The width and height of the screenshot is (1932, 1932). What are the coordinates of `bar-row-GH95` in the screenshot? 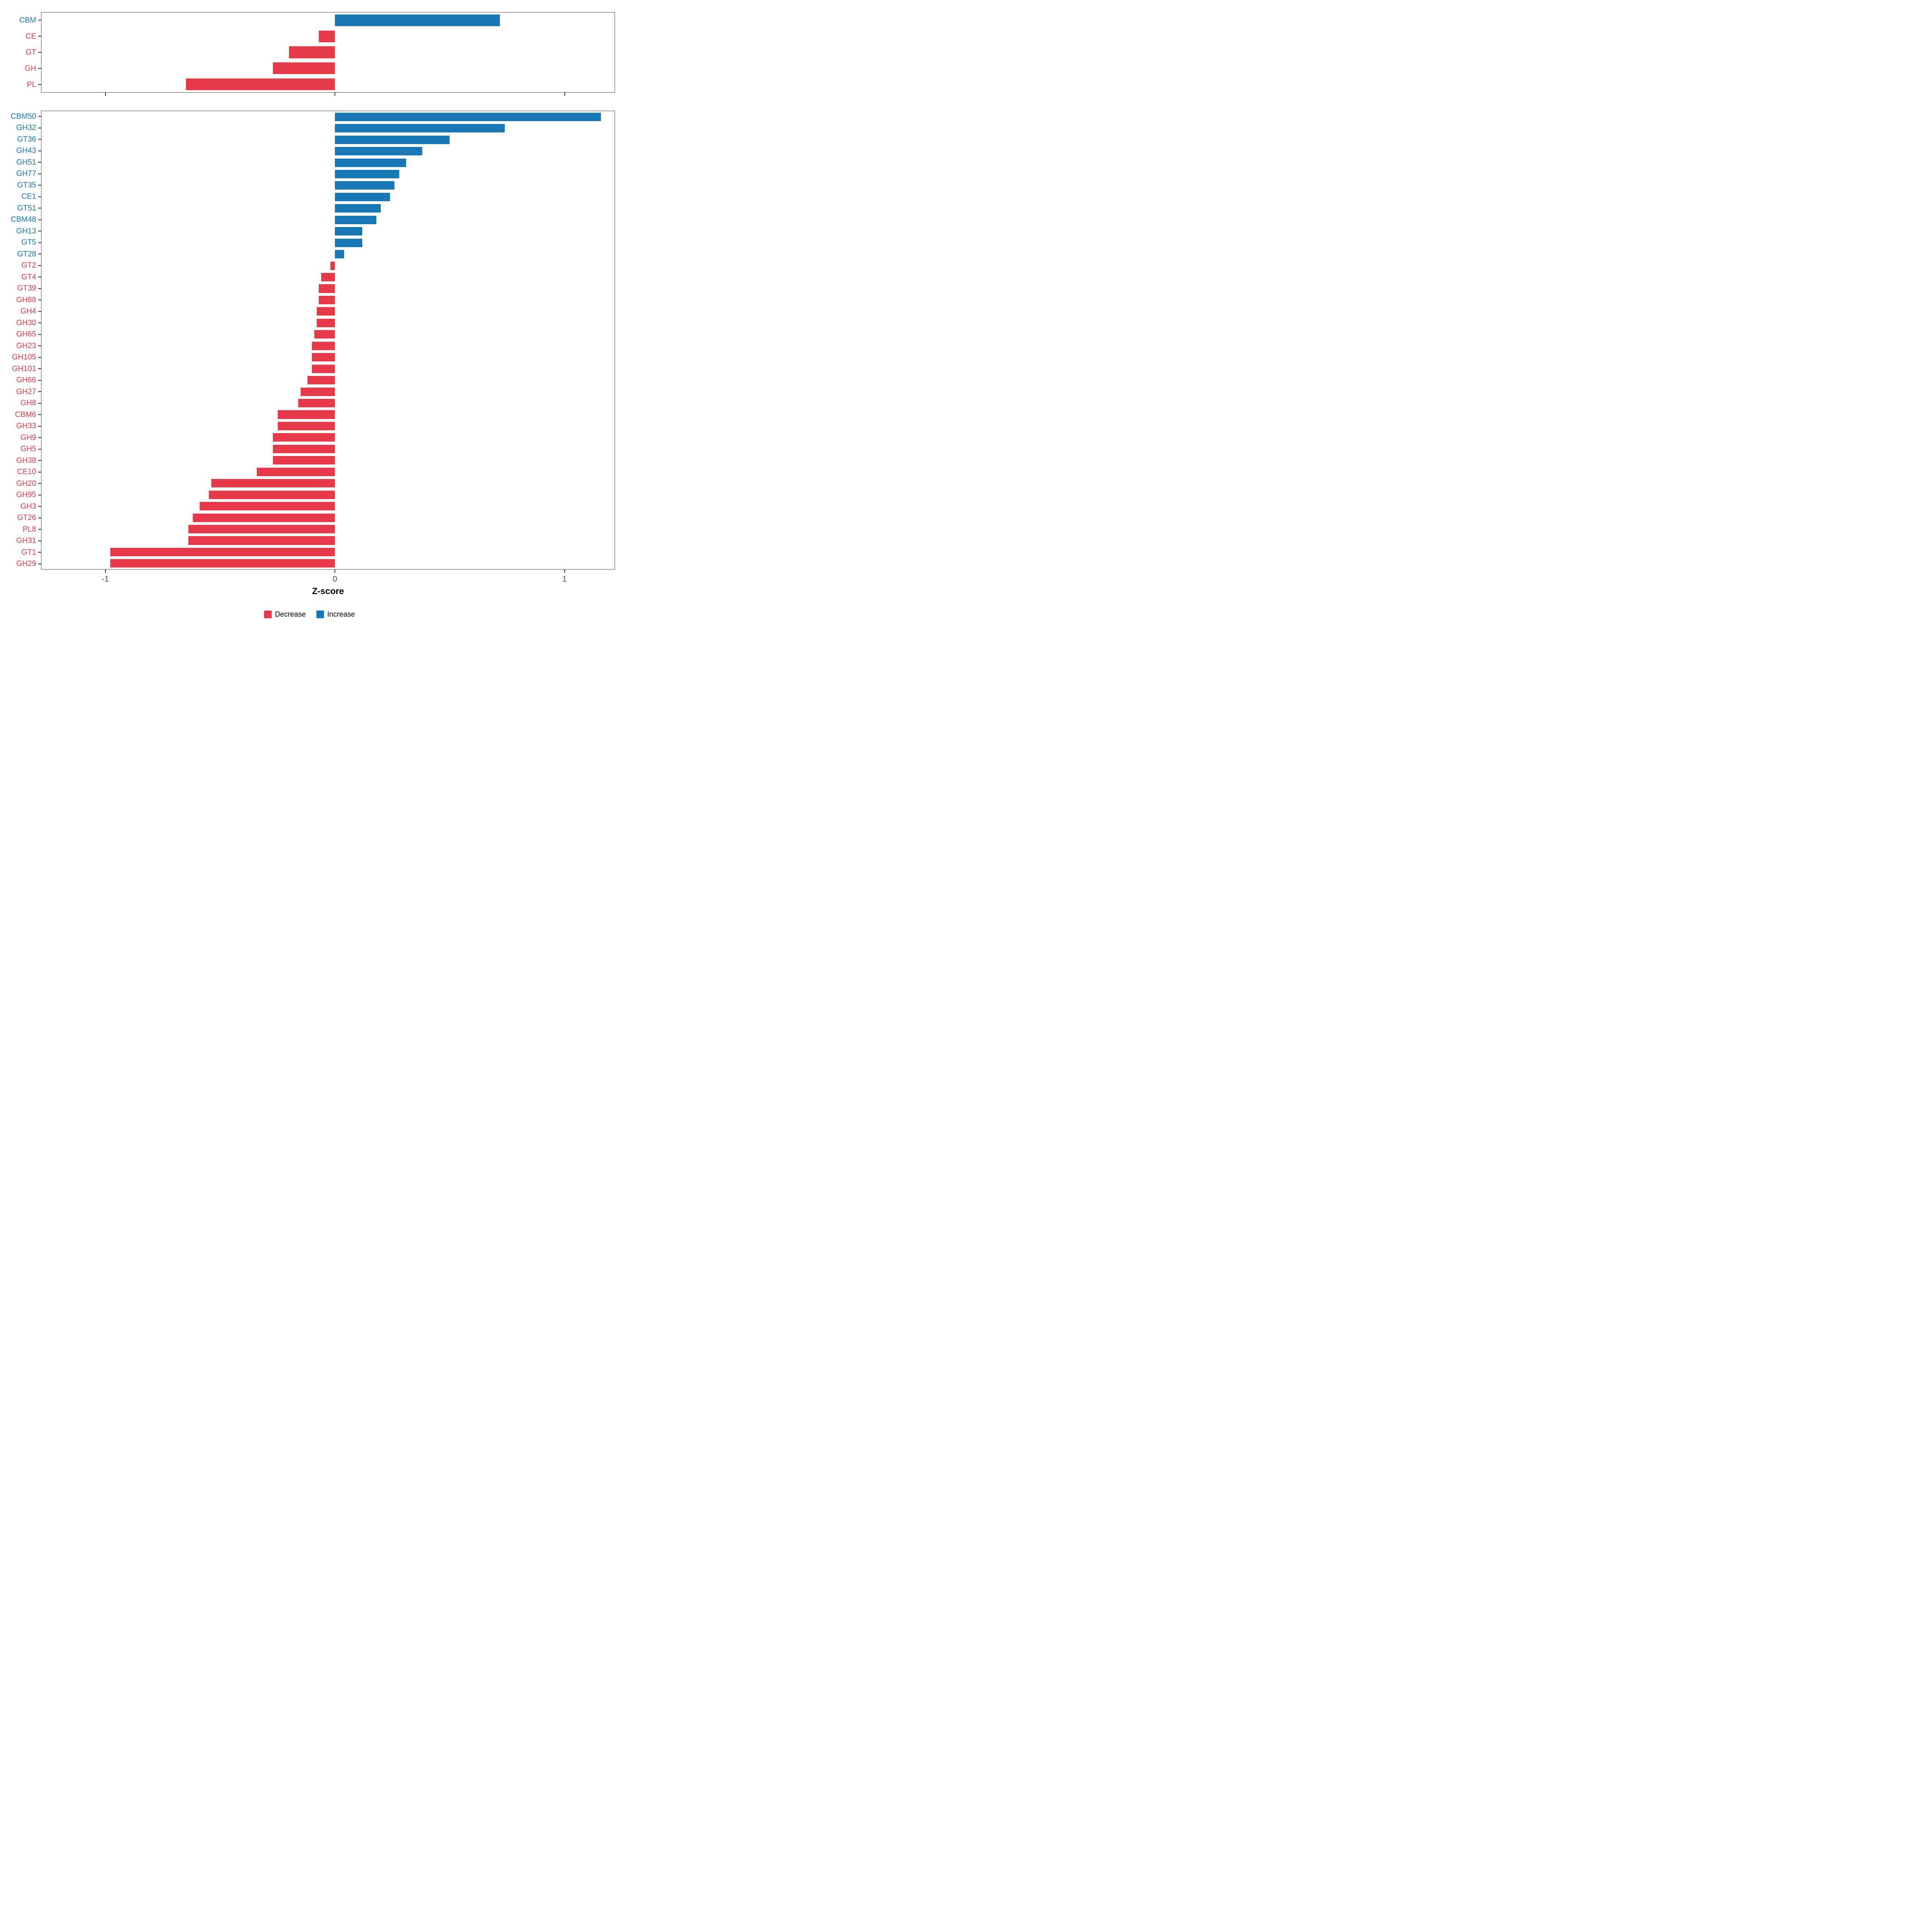 It's located at (328, 494).